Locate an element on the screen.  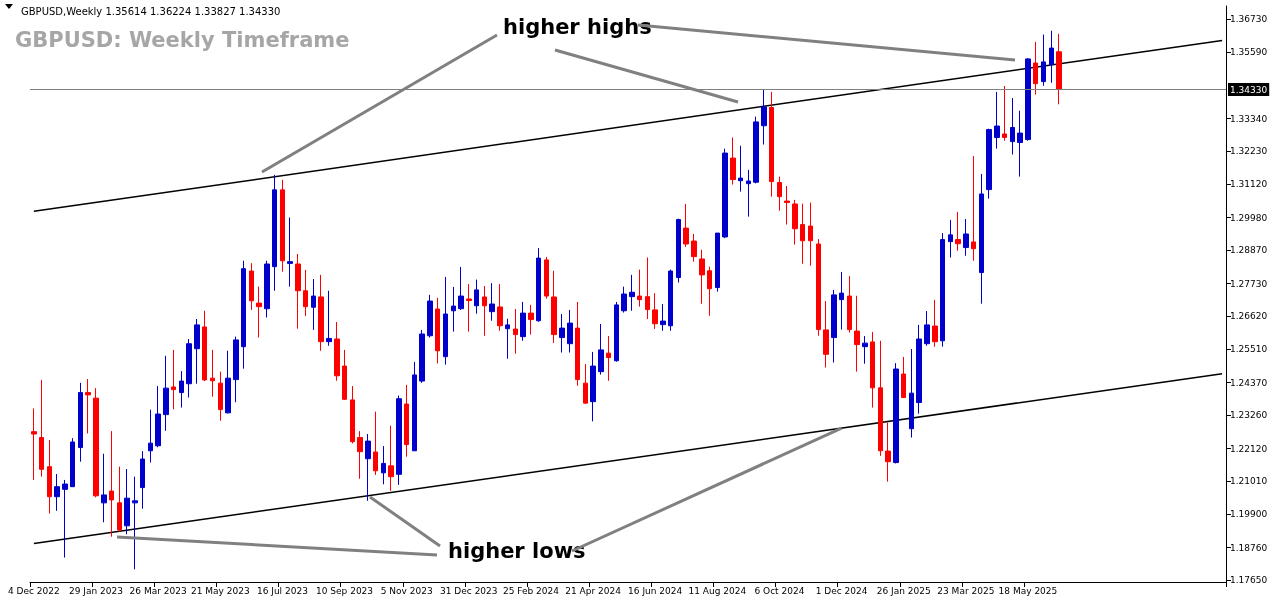
y-tick-label: 1.36730 is located at coordinates (1249, 18).